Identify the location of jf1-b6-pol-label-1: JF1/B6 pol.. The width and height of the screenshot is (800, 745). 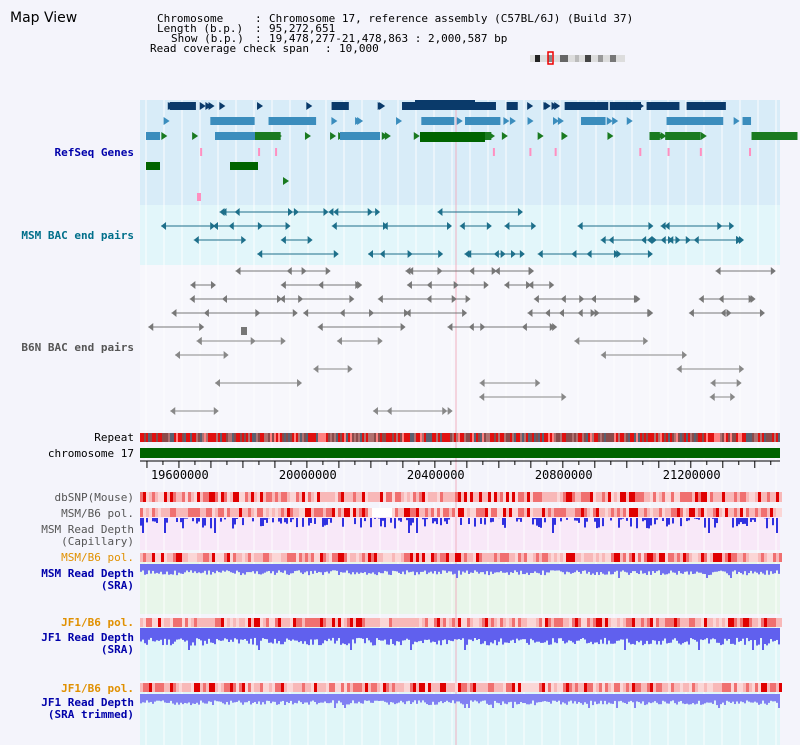
(97, 622).